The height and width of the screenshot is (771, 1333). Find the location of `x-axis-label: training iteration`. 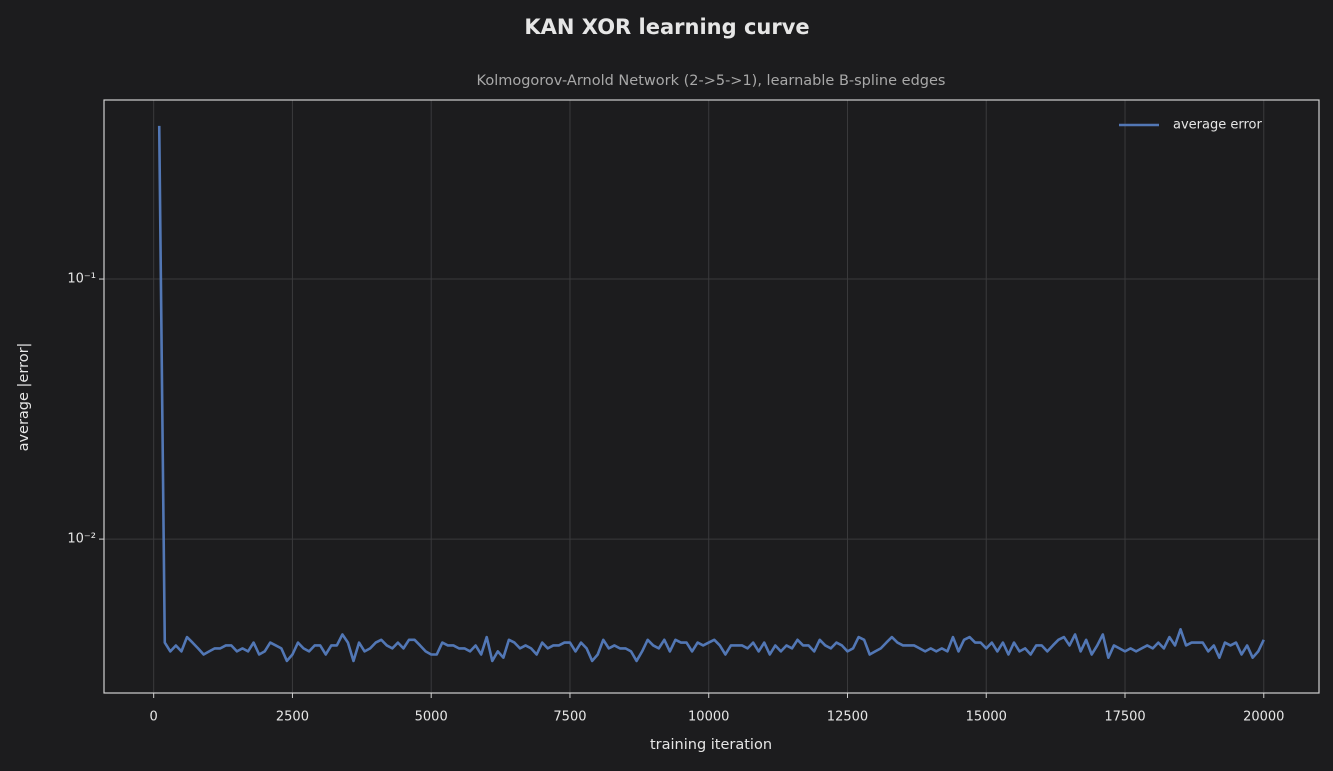

x-axis-label: training iteration is located at coordinates (711, 745).